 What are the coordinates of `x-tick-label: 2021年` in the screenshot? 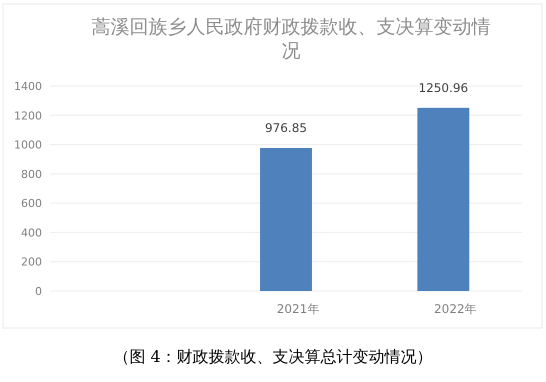 It's located at (298, 309).